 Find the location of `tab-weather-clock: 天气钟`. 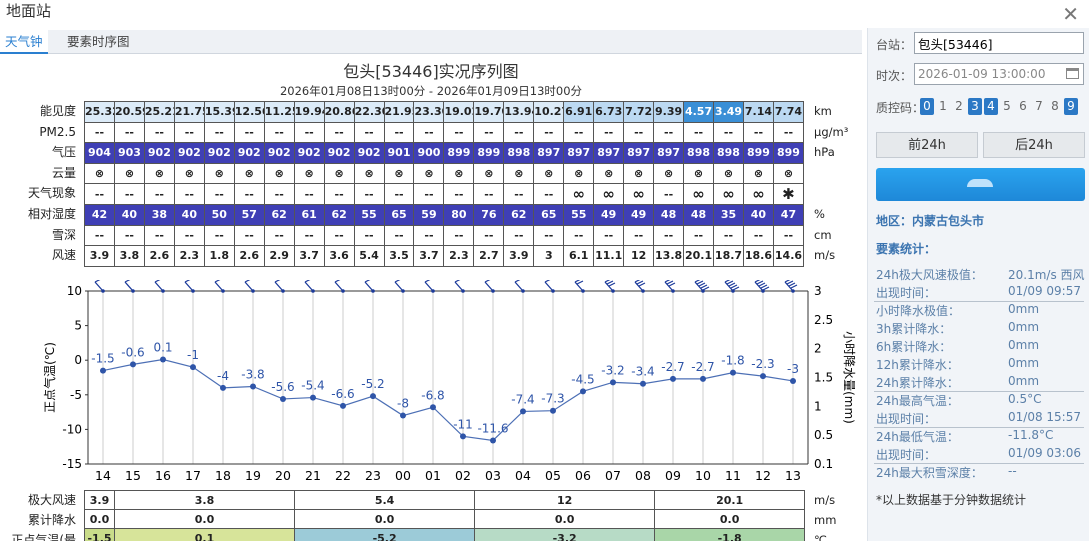

tab-weather-clock: 天气钟 is located at coordinates (24, 42).